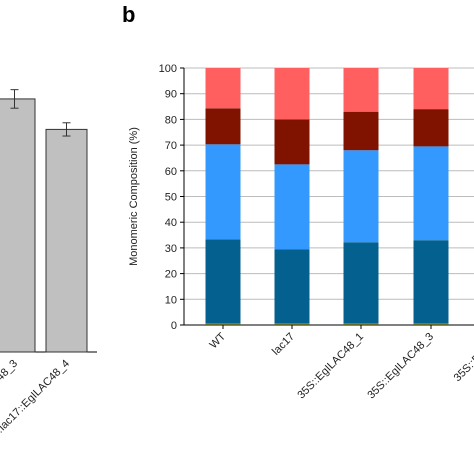 This screenshot has height=474, width=474. I want to click on x-tick-label: 35S::EgILAC, so click(463, 357).